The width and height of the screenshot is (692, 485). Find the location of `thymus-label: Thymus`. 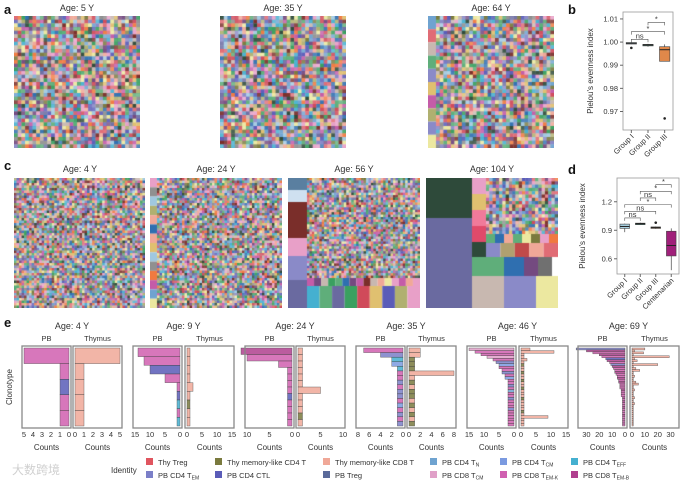

thymus-label: Thymus is located at coordinates (209, 338).